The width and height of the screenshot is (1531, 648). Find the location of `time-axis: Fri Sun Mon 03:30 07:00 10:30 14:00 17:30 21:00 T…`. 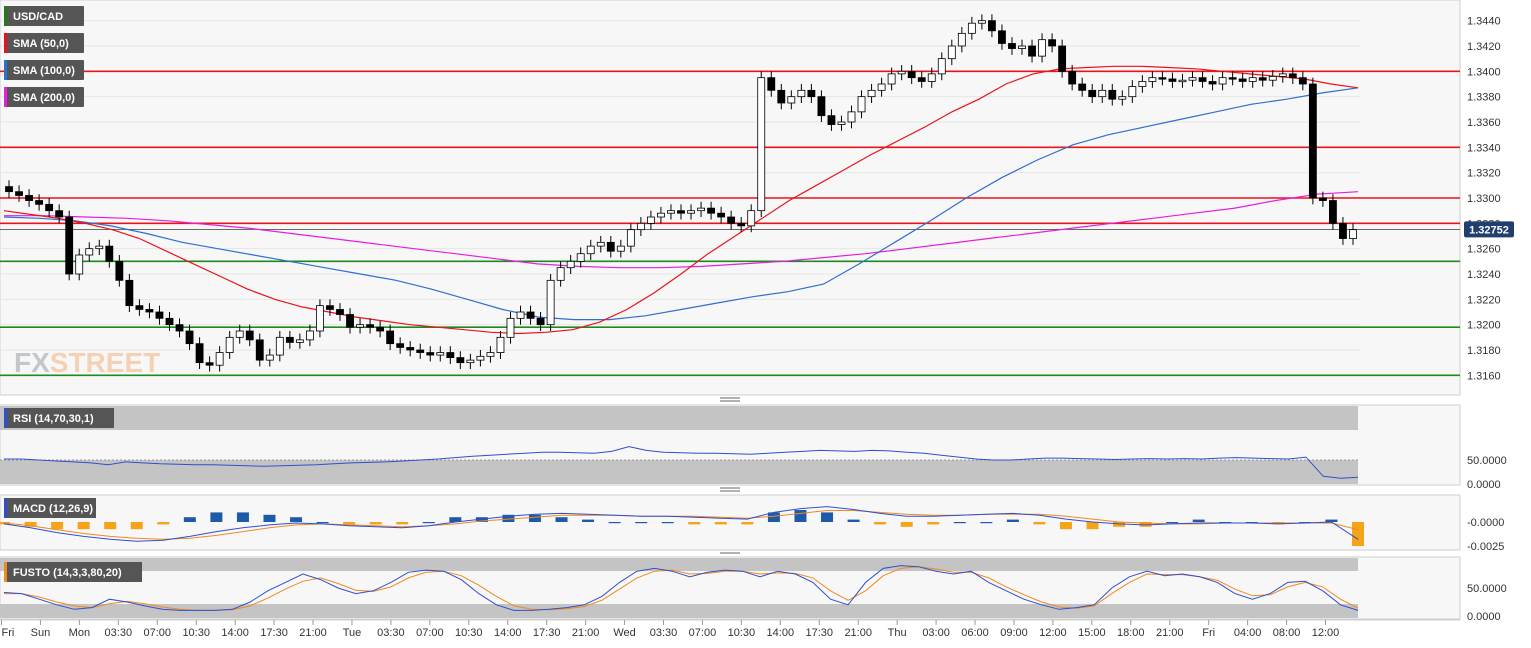

time-axis: Fri Sun Mon 03:30 07:00 10:30 14:00 17:30 21:00 T… is located at coordinates (730, 629).